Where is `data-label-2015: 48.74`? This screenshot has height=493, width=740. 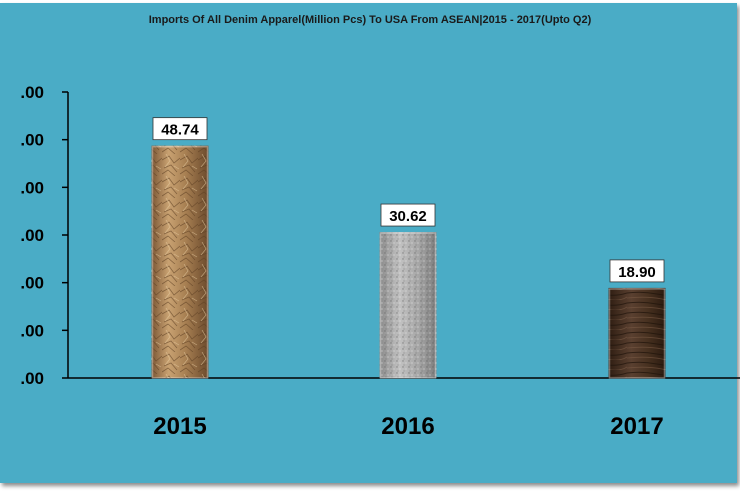 data-label-2015: 48.74 is located at coordinates (180, 130).